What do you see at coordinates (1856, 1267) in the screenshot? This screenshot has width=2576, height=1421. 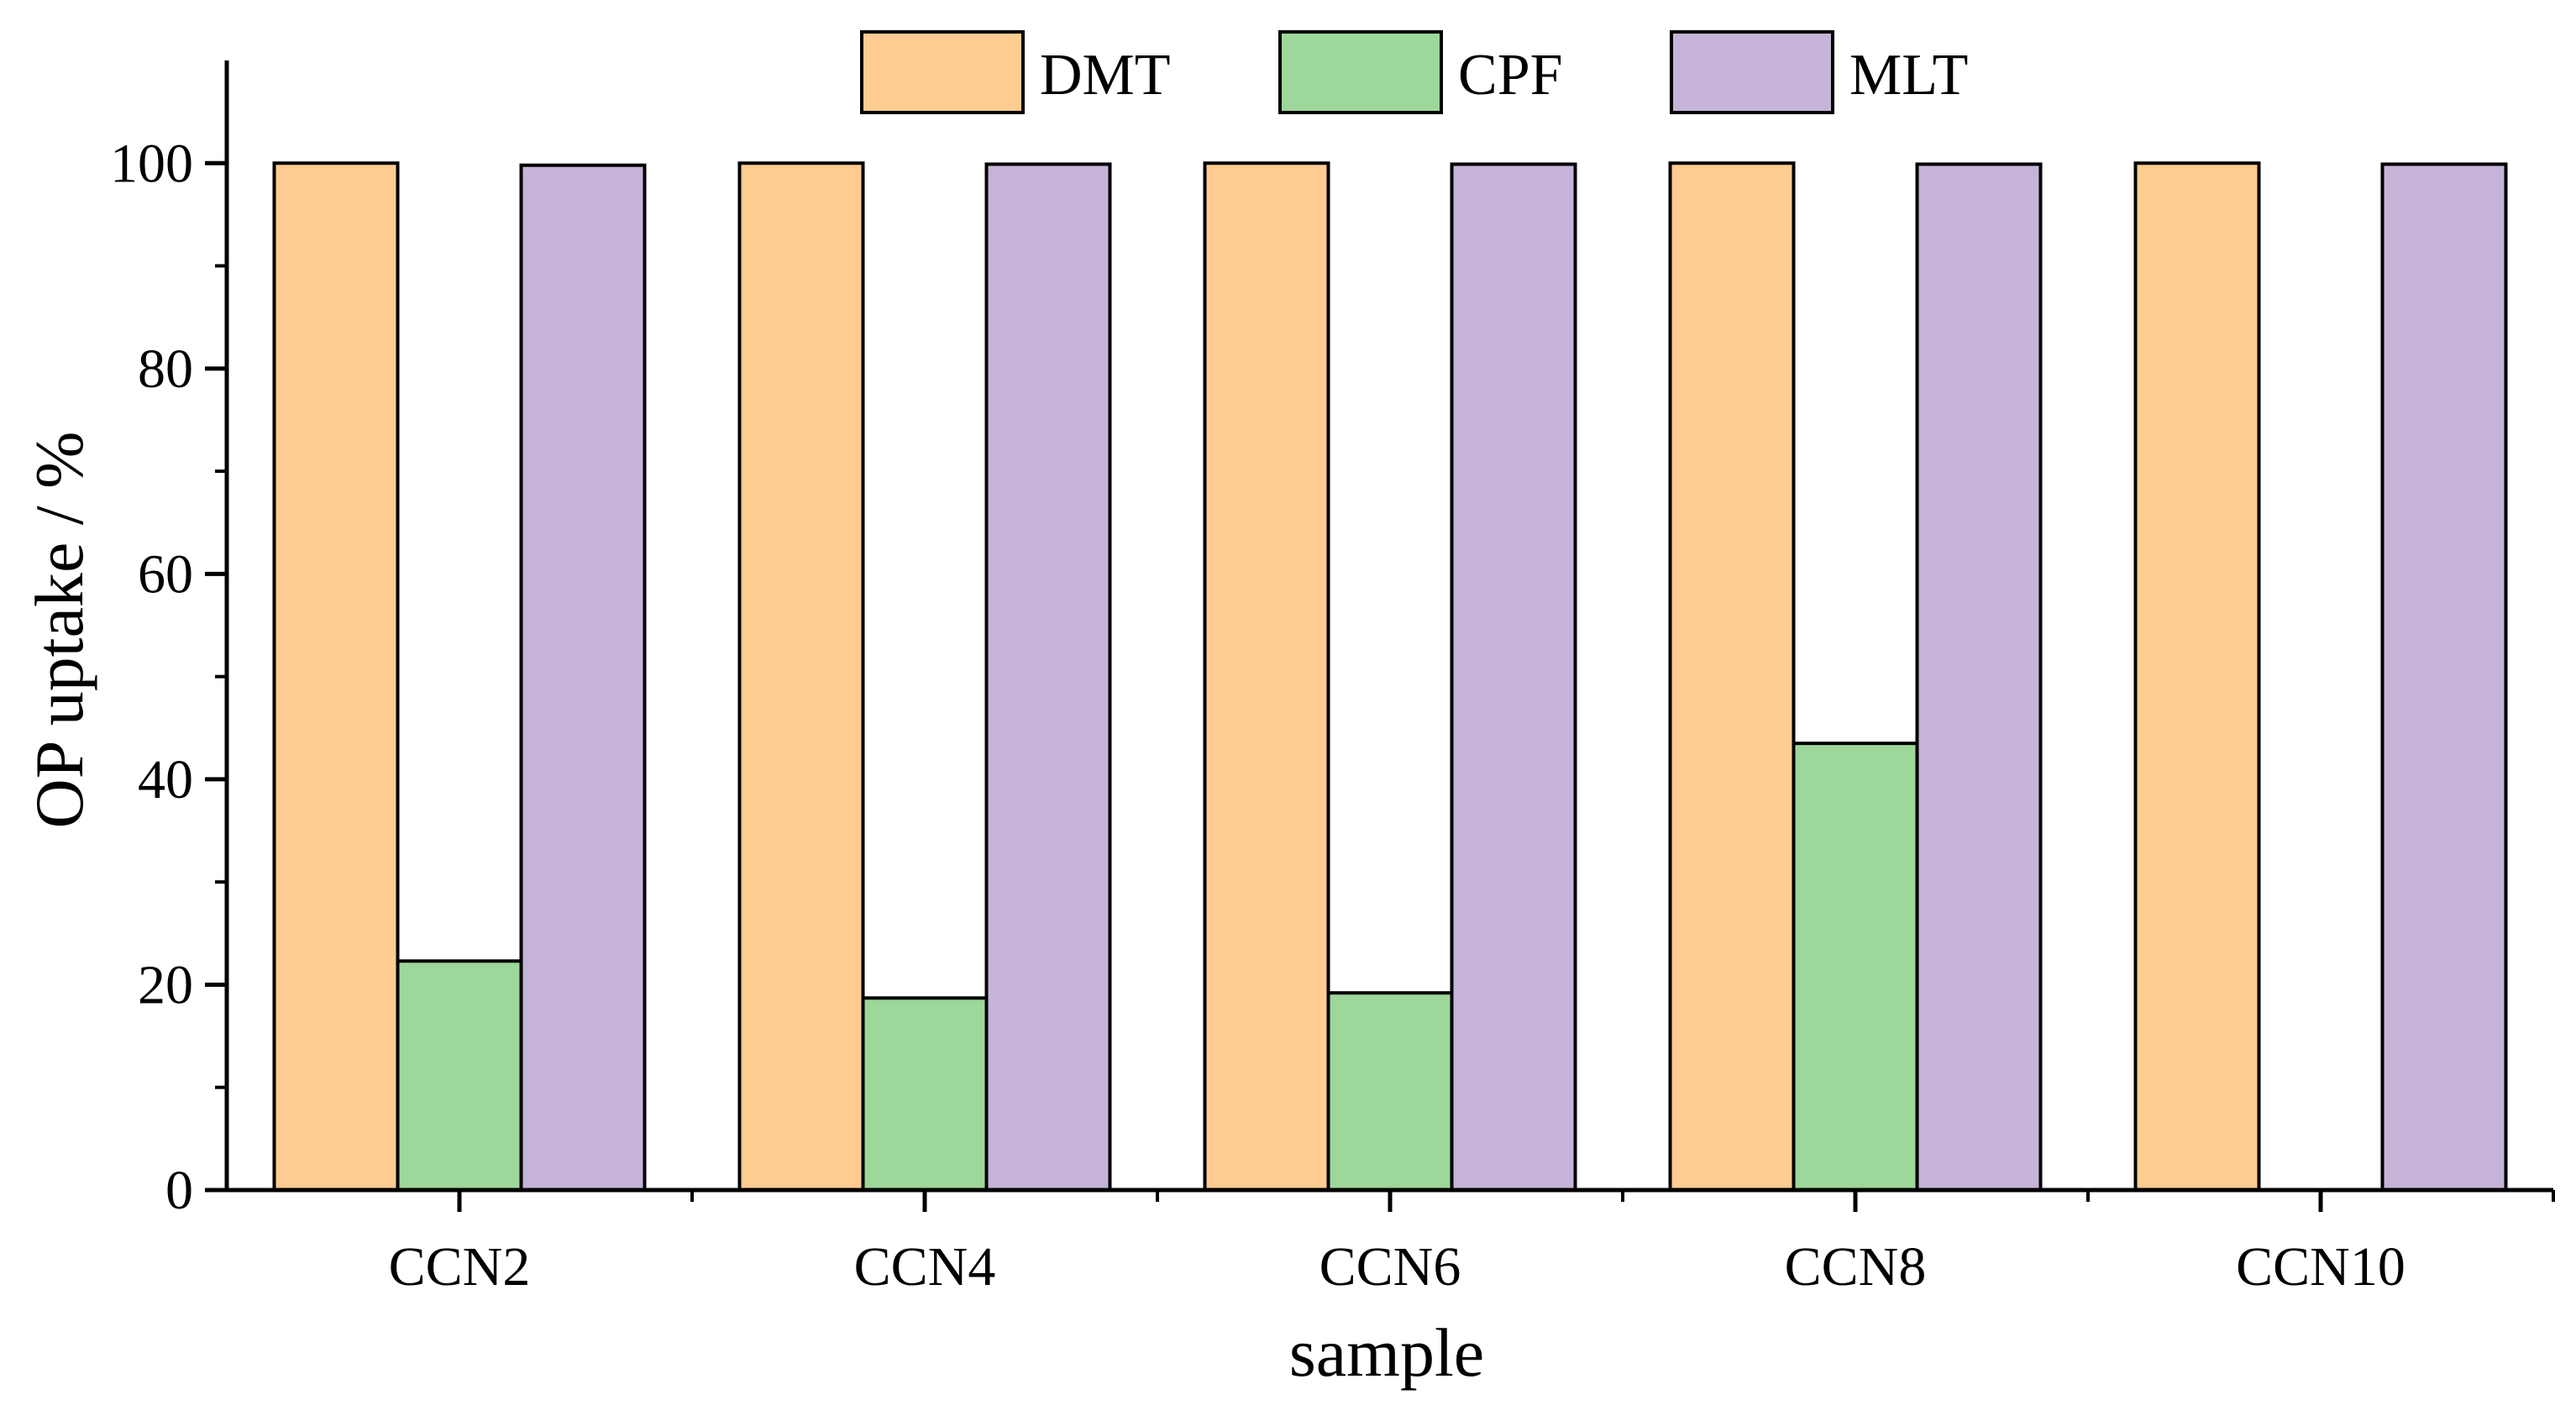 I see `x-tick-label: CCN8` at bounding box center [1856, 1267].